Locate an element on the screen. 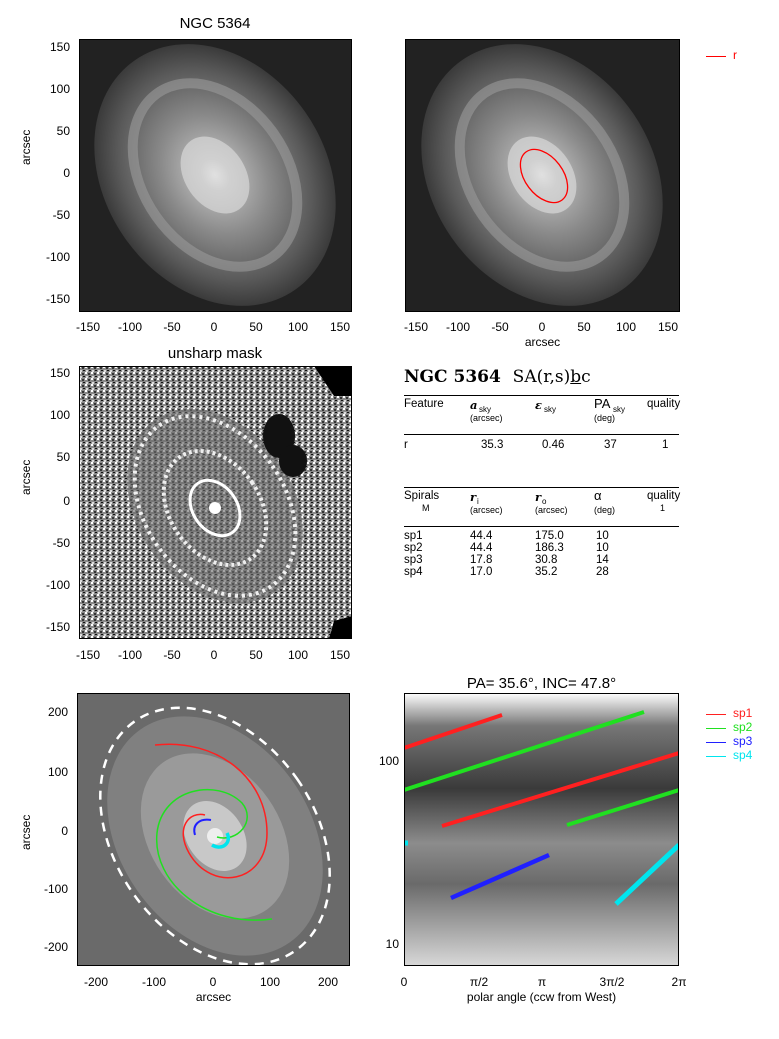 The height and width of the screenshot is (1039, 779). panel6-title: PA= 35.6°, INC= 47.8° is located at coordinates (541, 683).